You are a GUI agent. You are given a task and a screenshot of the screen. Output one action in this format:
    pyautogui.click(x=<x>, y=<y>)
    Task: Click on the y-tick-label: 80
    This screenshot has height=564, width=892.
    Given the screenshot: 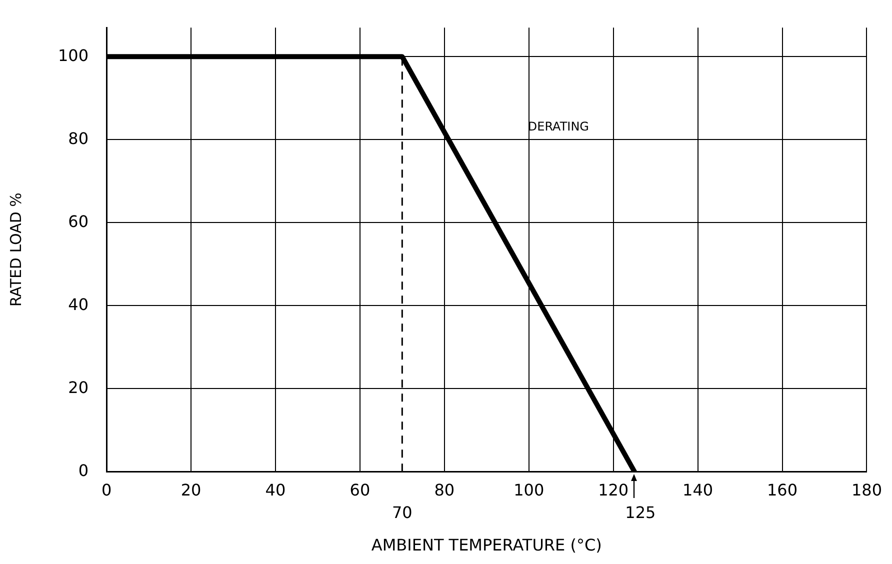 What is the action you would take?
    pyautogui.click(x=78, y=138)
    